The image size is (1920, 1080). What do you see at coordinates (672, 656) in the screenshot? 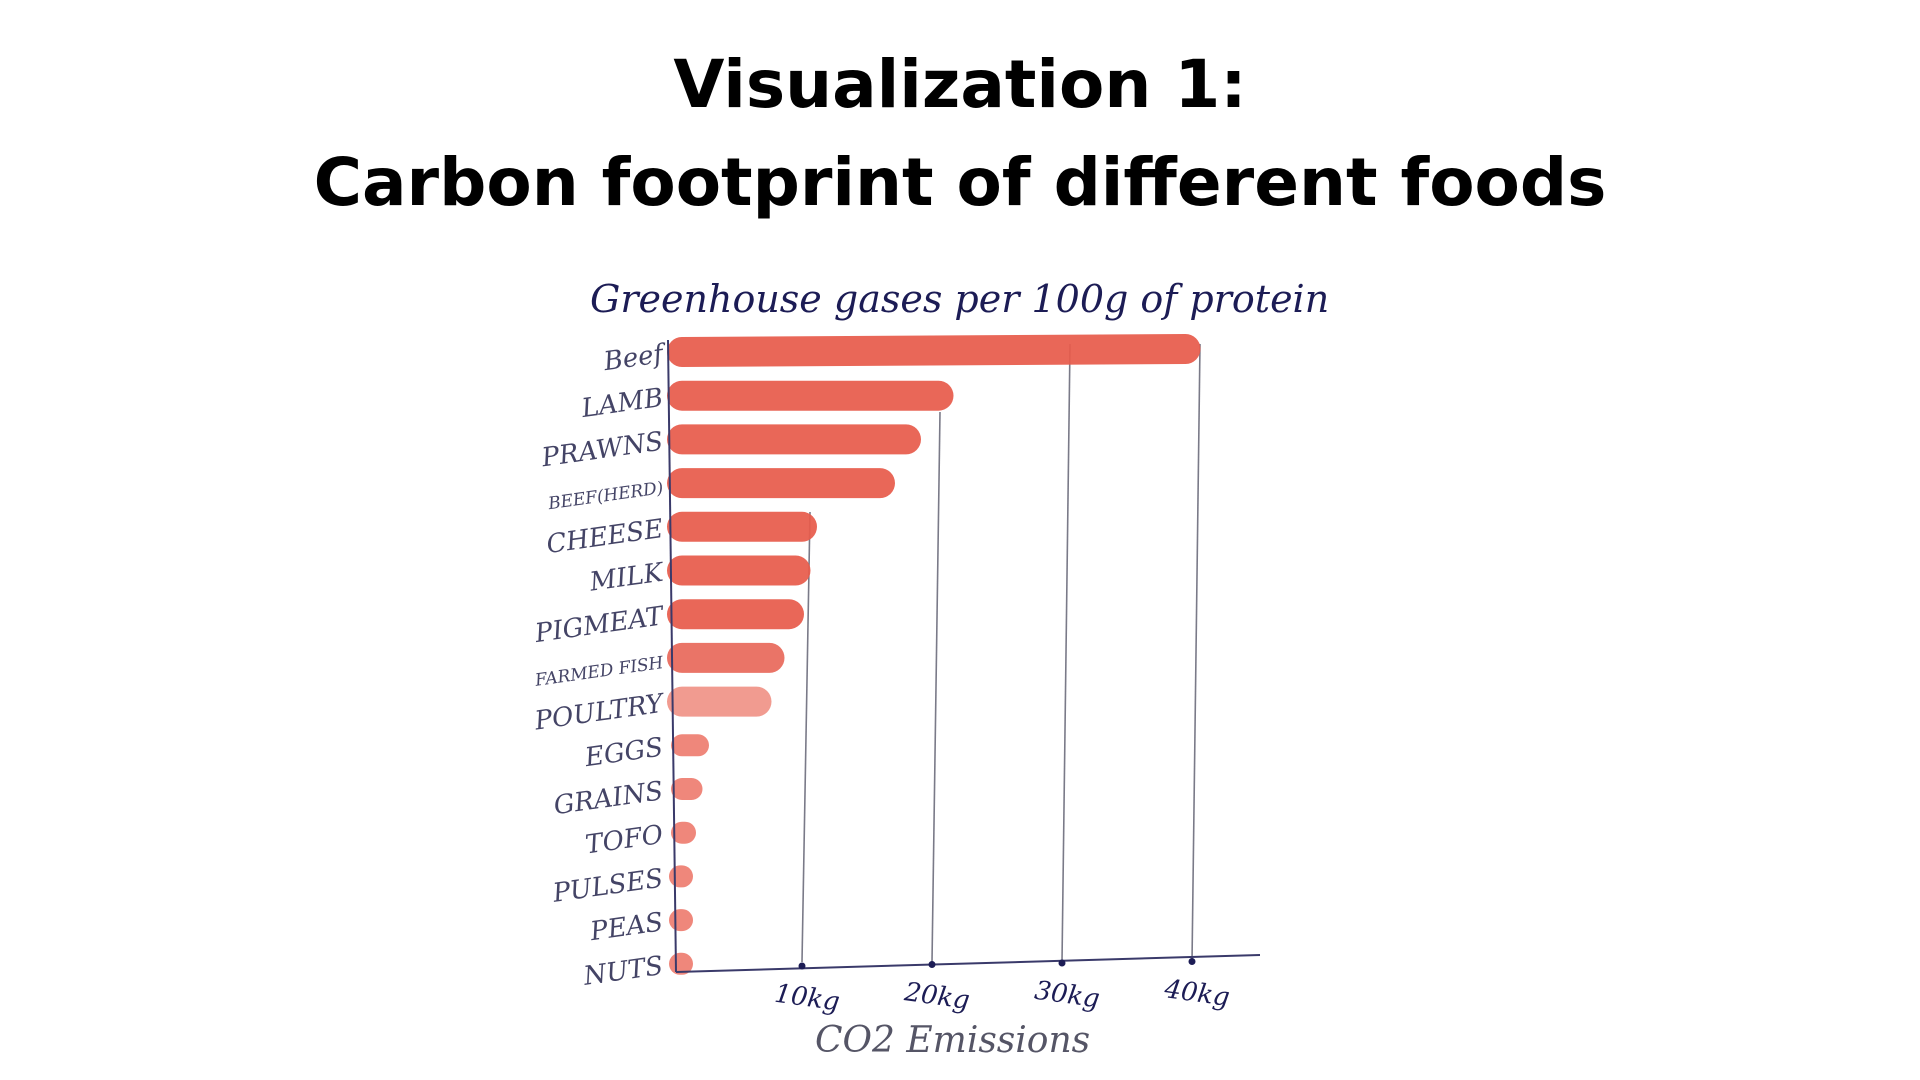
I see `y-axis-line` at bounding box center [672, 656].